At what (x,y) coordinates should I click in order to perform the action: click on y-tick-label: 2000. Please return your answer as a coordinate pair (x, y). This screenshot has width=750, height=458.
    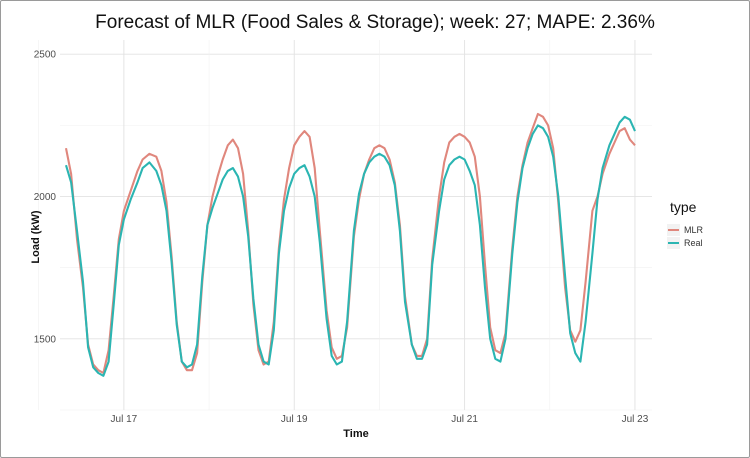
    Looking at the image, I should click on (45, 197).